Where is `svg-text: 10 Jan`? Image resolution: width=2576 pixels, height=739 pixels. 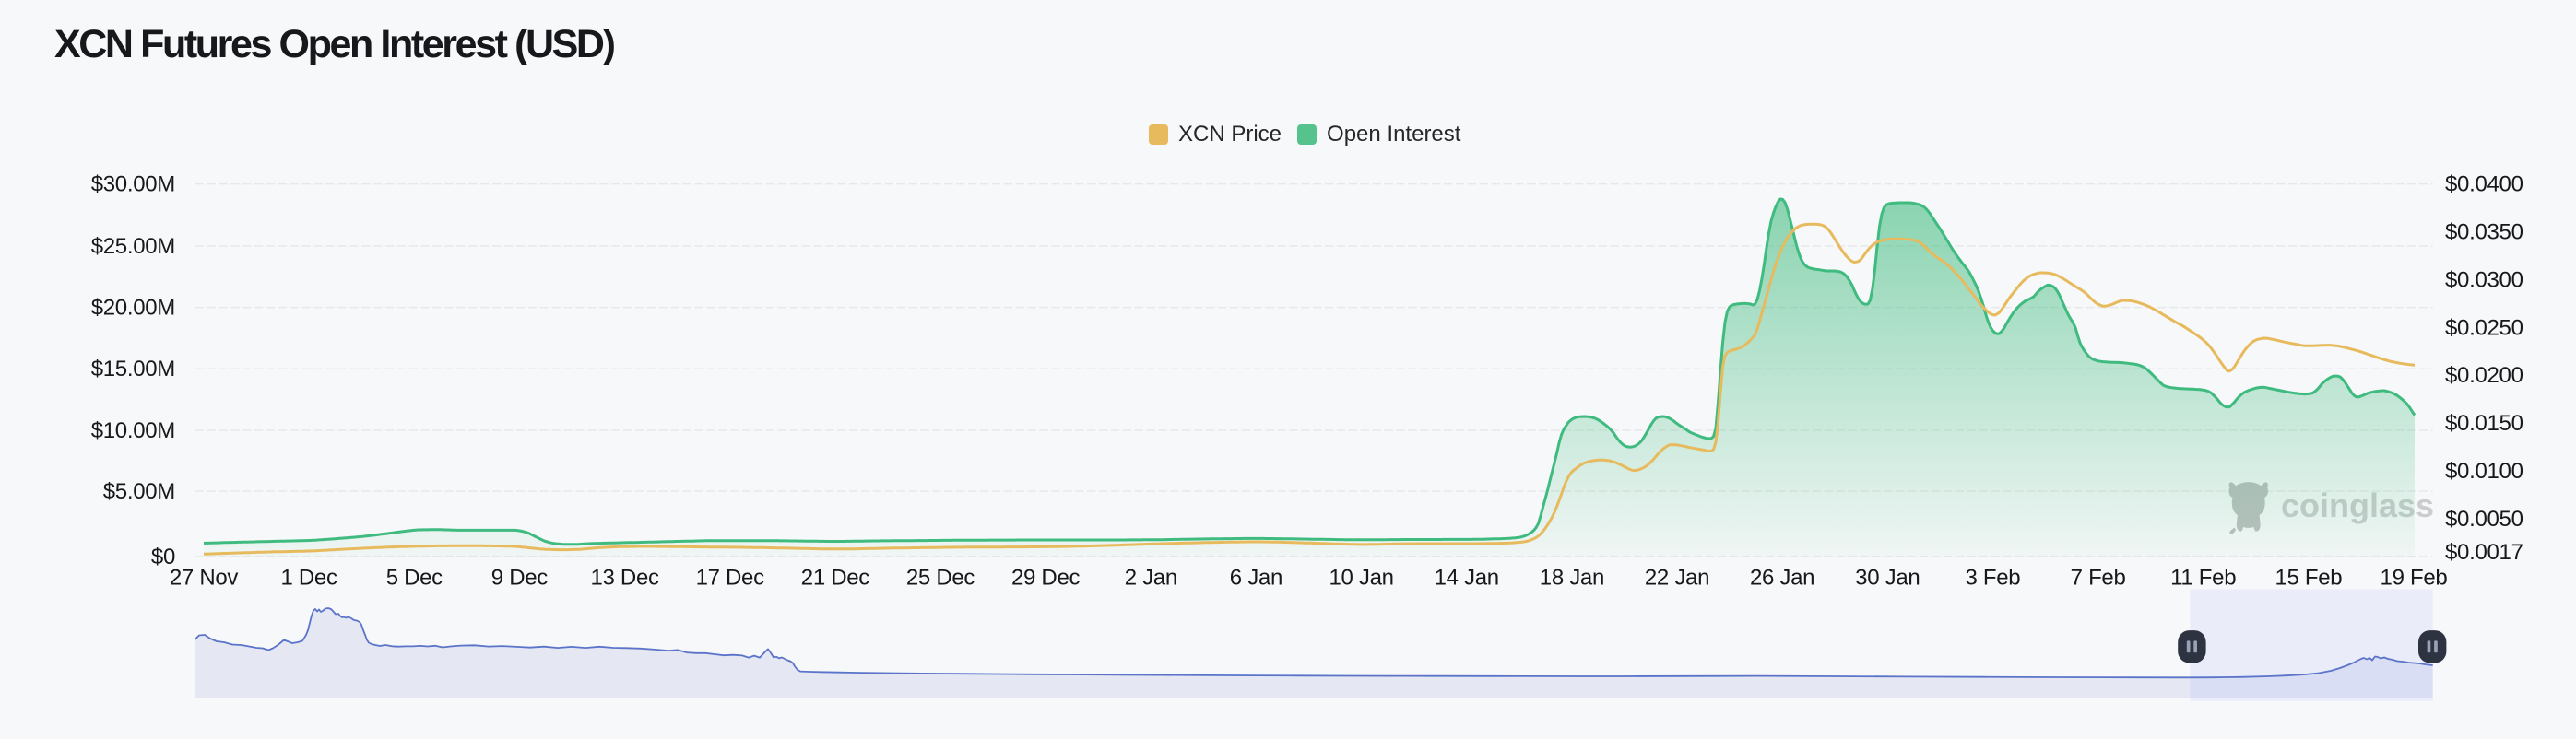
svg-text: 10 Jan is located at coordinates (1361, 578).